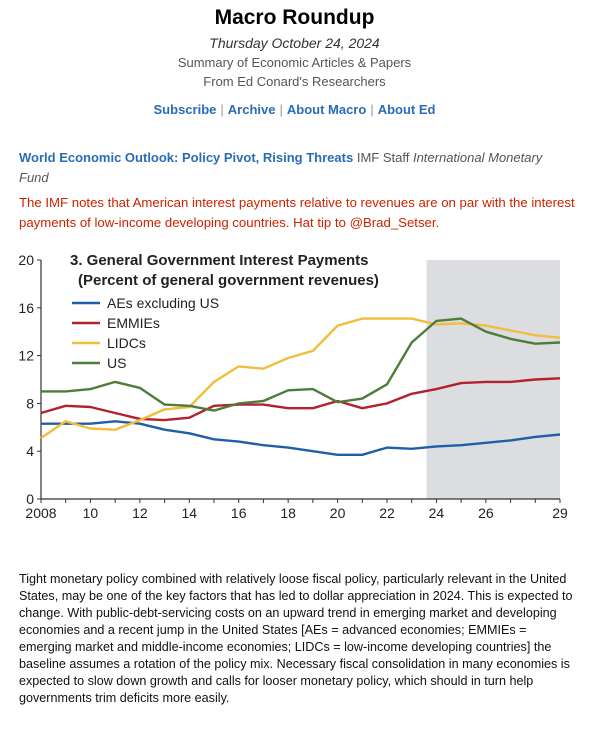 The height and width of the screenshot is (749, 589). I want to click on article-author: IMF Staff, so click(383, 157).